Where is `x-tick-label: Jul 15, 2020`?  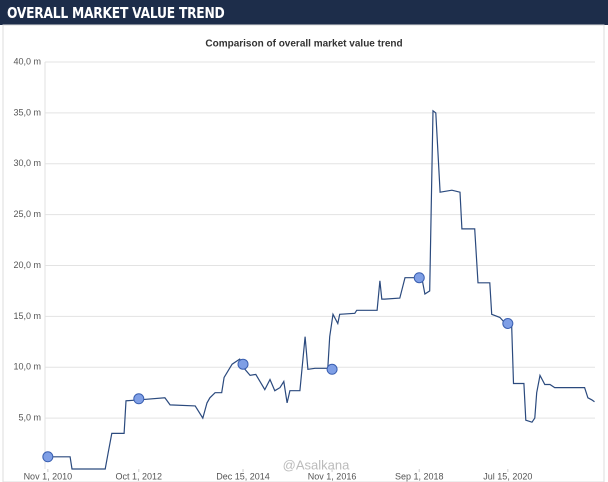 x-tick-label: Jul 15, 2020 is located at coordinates (507, 476).